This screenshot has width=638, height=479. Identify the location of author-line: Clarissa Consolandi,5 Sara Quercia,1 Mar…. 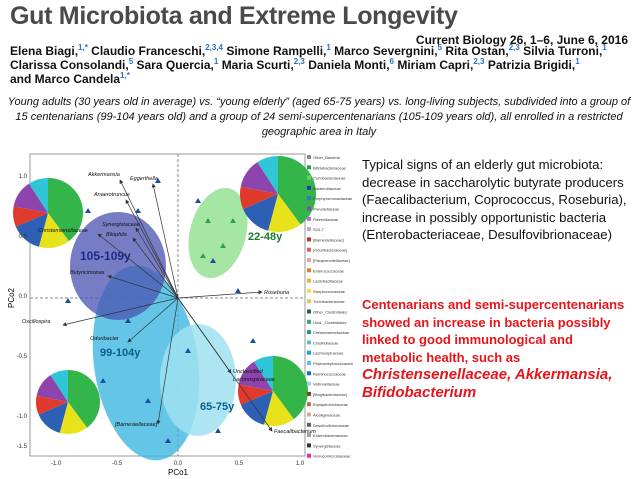
(320, 65).